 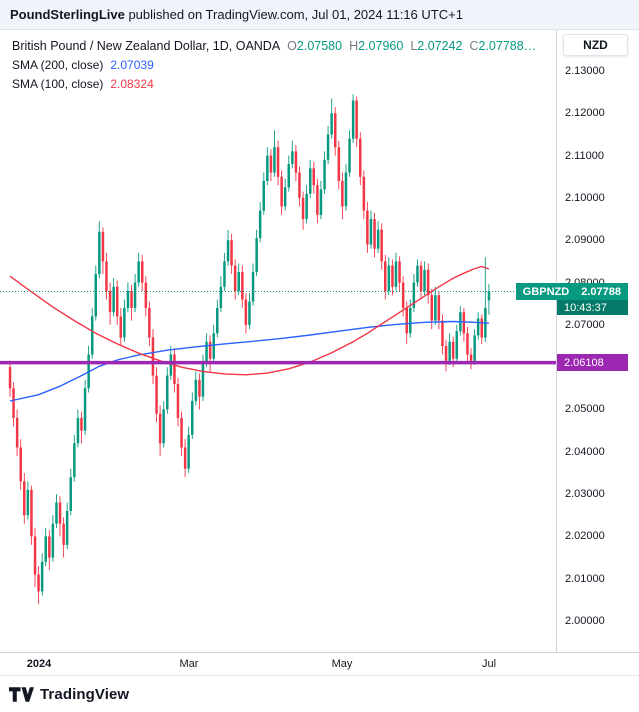 I want to click on price-tick: 2.01000, so click(x=585, y=579).